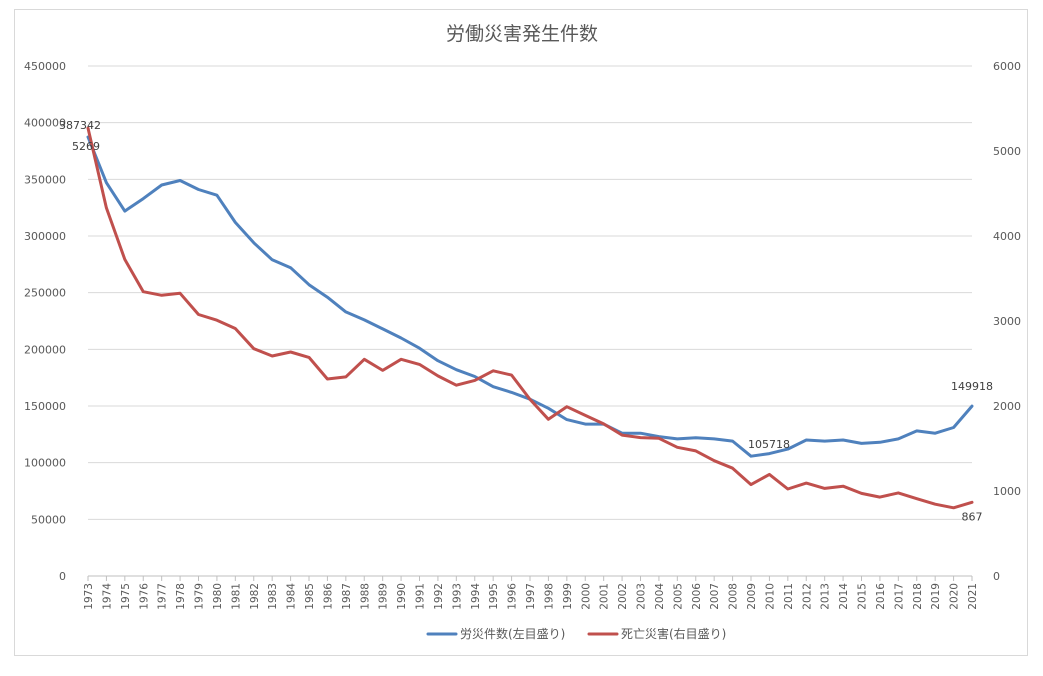  What do you see at coordinates (826, 596) in the screenshot?
I see `x-axis-tick-label: 2013` at bounding box center [826, 596].